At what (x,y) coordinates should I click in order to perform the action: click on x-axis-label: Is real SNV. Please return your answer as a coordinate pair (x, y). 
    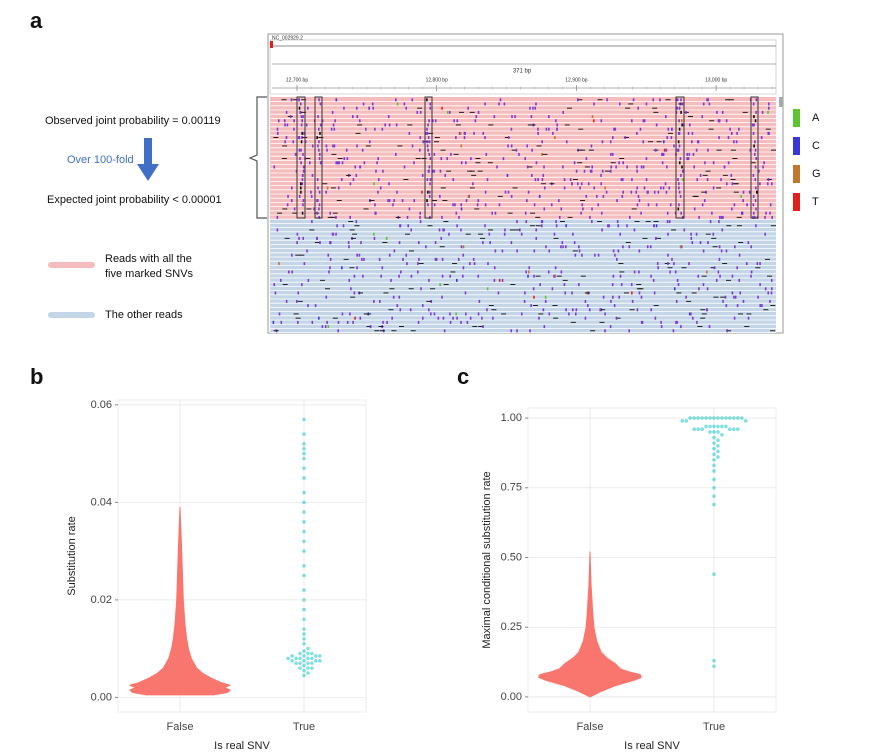
    Looking at the image, I should click on (652, 746).